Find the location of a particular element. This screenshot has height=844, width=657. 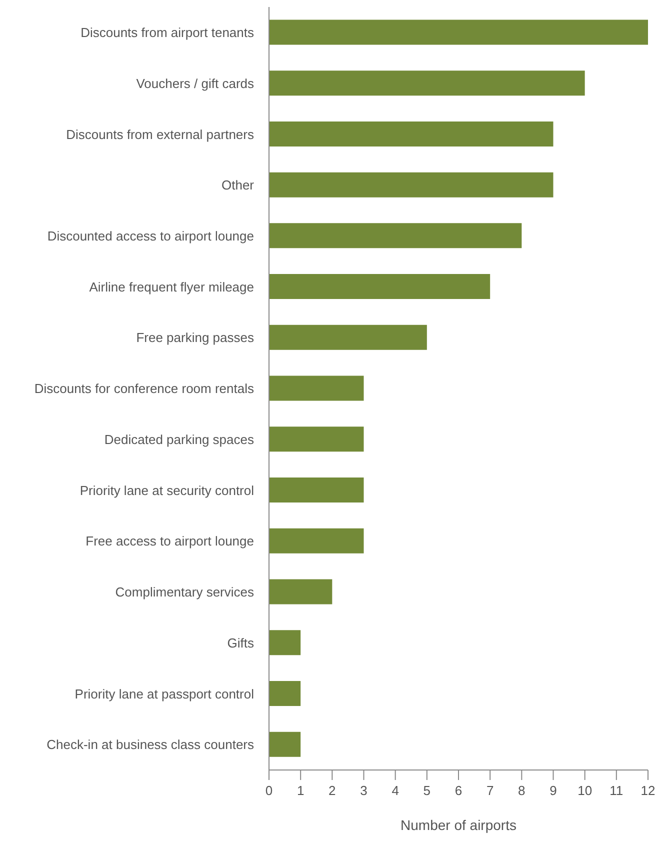

x-tick-label: 3 is located at coordinates (364, 790).